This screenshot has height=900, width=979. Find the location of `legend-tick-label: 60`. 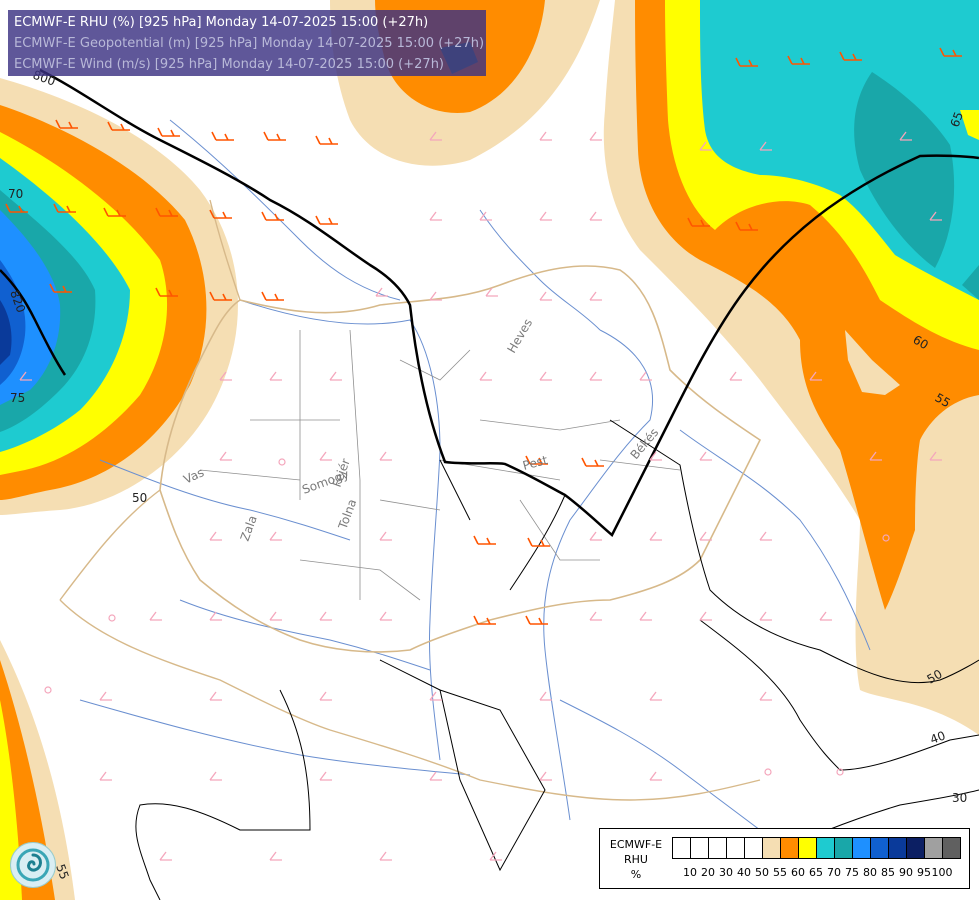

legend-tick-label: 60 is located at coordinates (798, 872).